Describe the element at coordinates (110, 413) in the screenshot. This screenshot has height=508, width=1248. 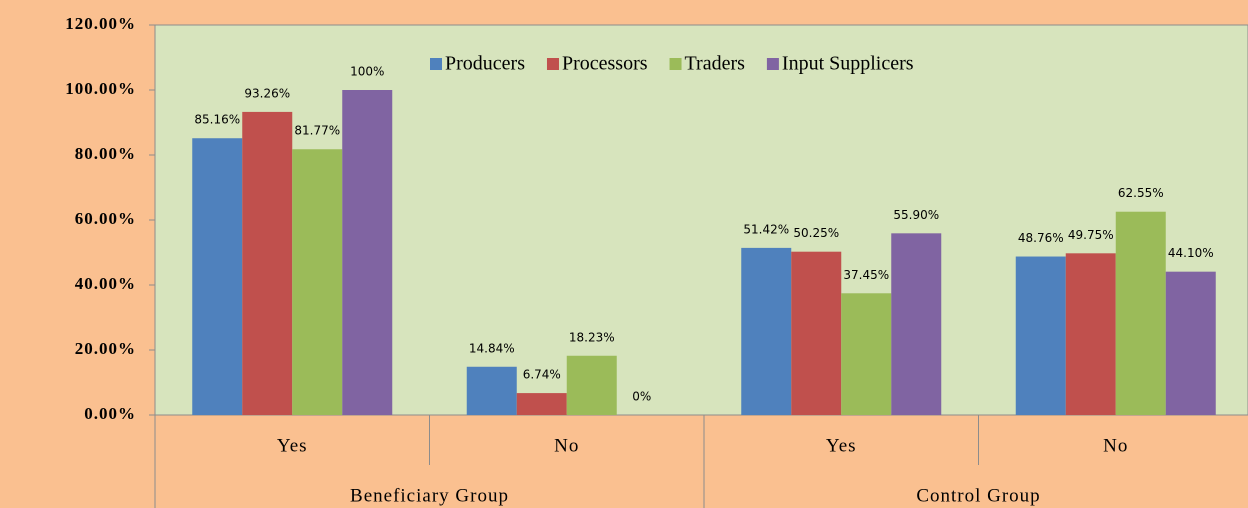
I see `y-tick-label: 0.00%` at that location.